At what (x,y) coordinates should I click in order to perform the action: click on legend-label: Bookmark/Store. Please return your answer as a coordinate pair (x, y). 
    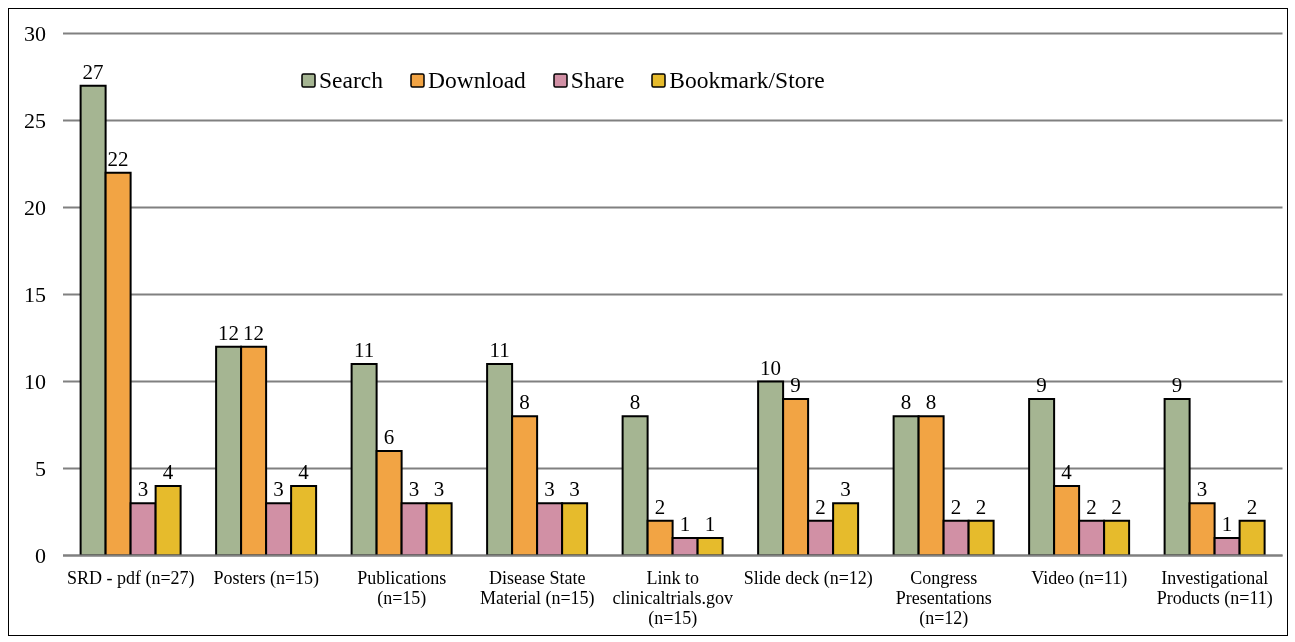
    Looking at the image, I should click on (747, 80).